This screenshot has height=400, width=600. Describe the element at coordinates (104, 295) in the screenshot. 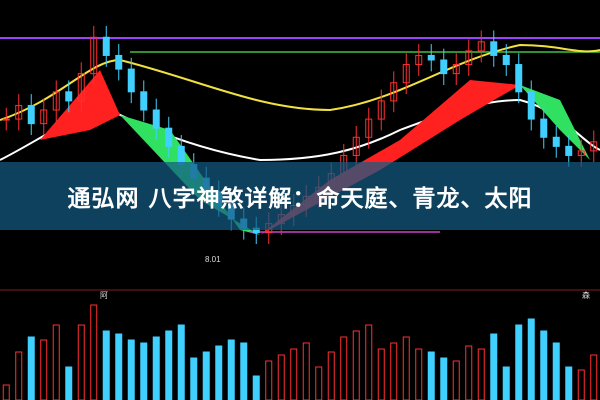

I see `volume-marker: 阿` at that location.